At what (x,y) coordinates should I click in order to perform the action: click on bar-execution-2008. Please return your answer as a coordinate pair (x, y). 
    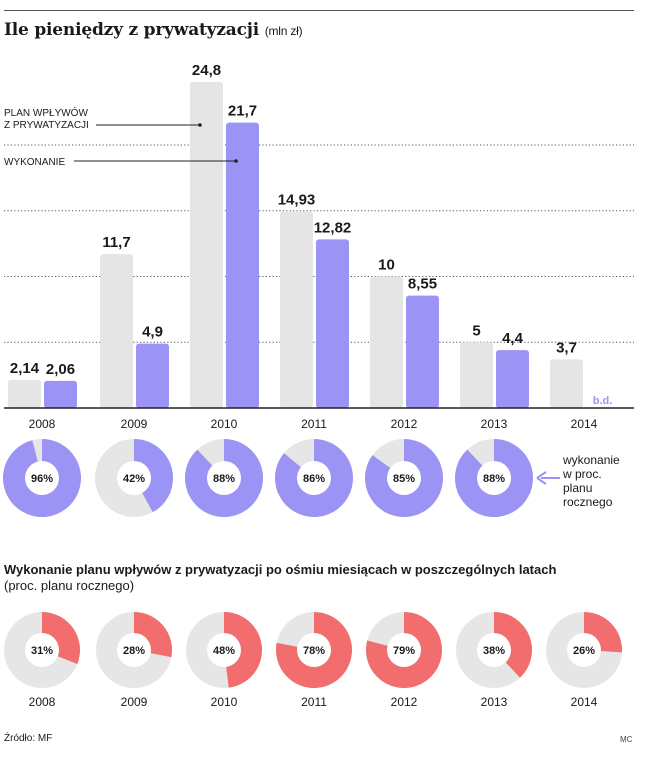
    Looking at the image, I should click on (60, 394).